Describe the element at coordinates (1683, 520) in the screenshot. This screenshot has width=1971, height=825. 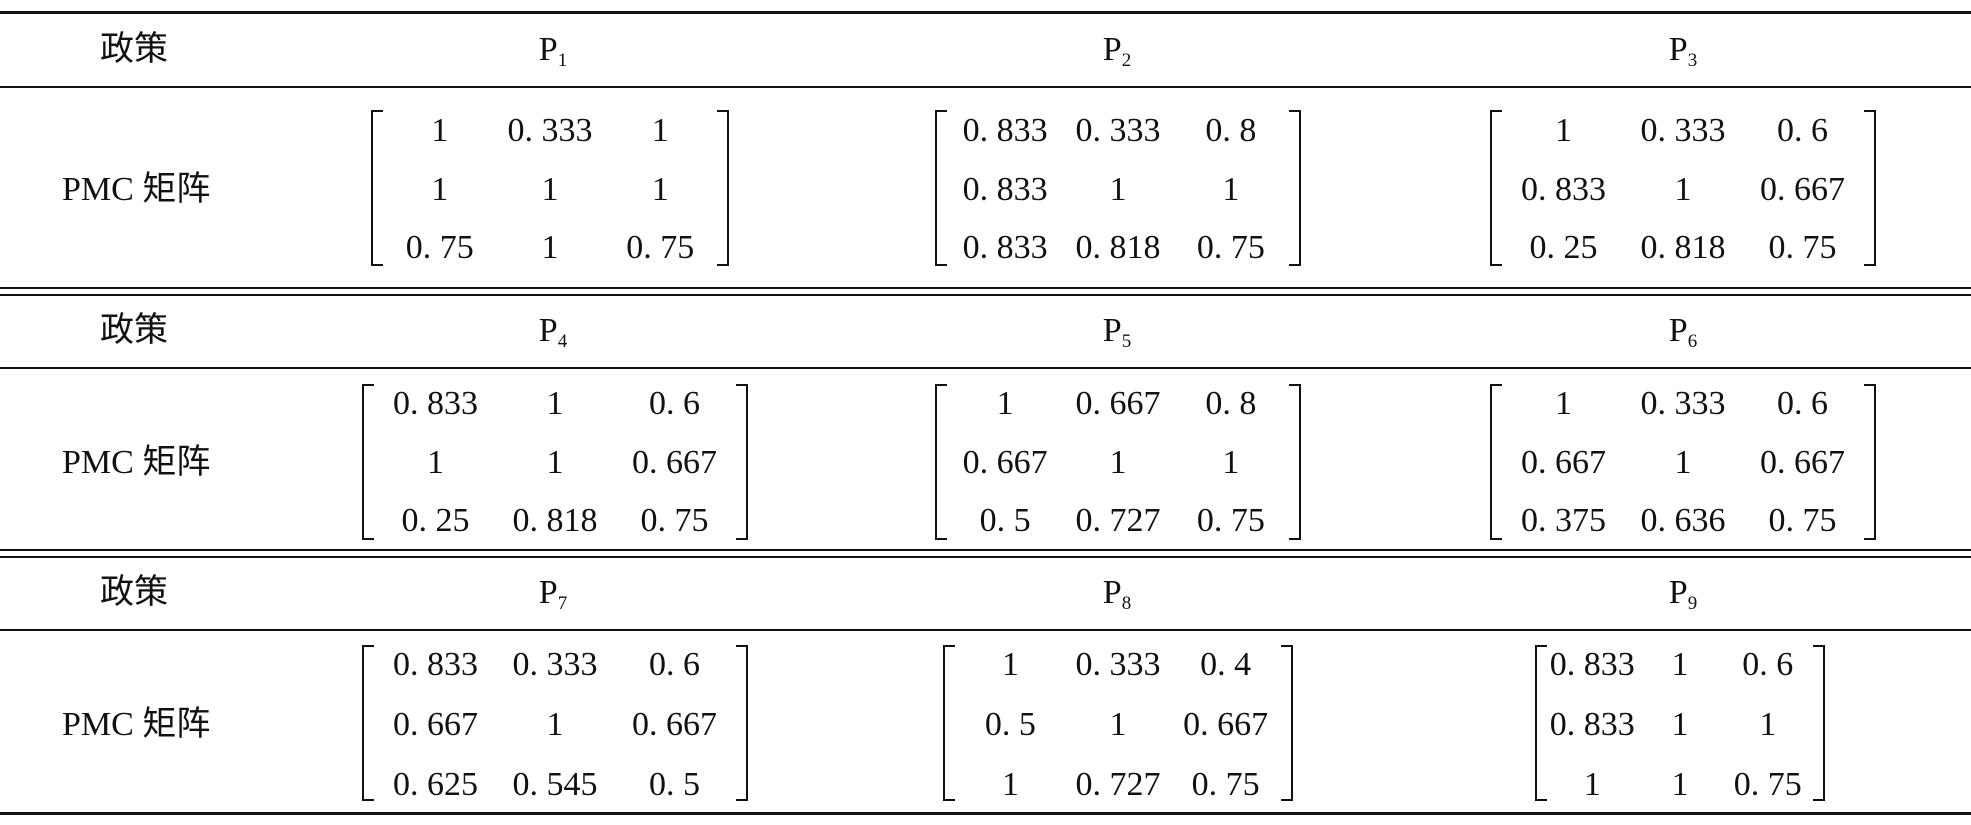
I see `matrix-cell: 0. 636` at that location.